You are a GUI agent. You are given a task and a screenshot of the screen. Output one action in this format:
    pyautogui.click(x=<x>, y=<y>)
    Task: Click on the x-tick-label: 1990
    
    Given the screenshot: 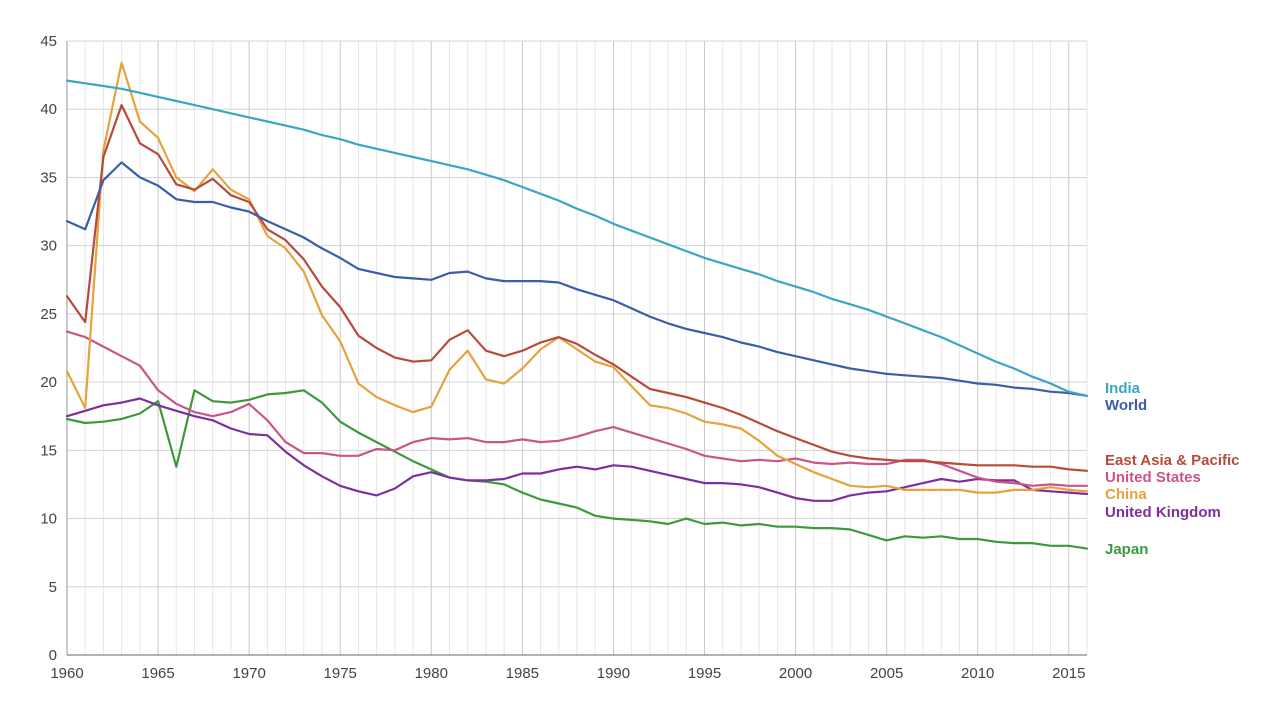 What is the action you would take?
    pyautogui.click(x=613, y=673)
    